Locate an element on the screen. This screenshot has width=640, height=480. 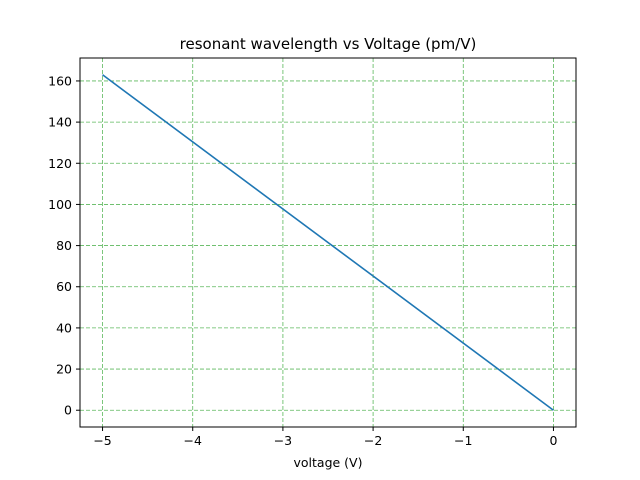
y-tick-label: 60 is located at coordinates (64, 286).